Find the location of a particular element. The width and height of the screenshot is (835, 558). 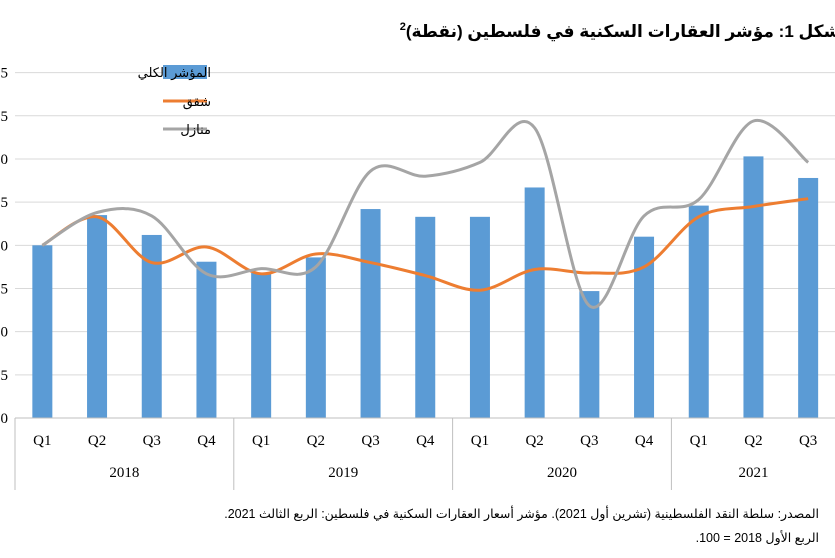

legend-label: منازل is located at coordinates (195, 130).